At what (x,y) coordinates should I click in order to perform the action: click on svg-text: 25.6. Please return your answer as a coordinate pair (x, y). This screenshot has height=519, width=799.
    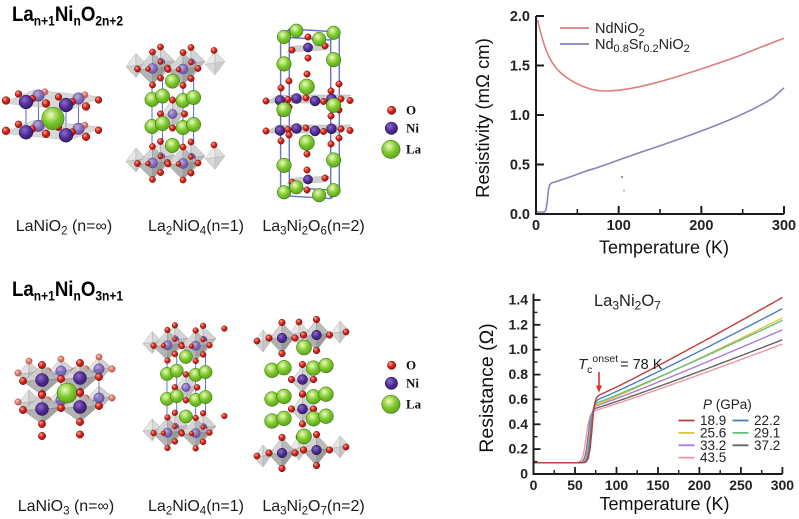
    Looking at the image, I should click on (713, 432).